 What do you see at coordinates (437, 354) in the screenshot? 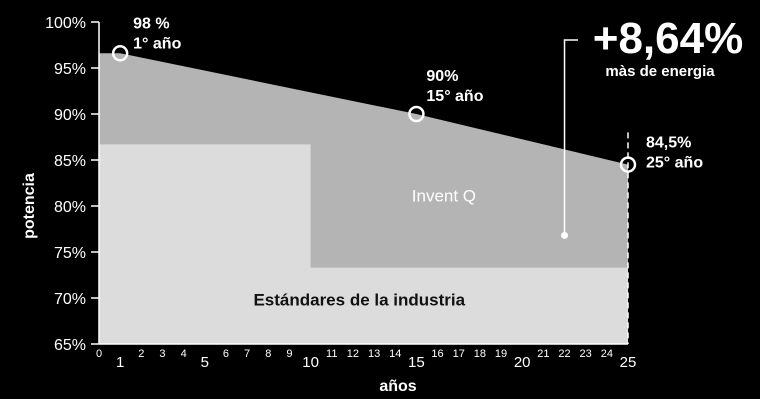
I see `x-tick-label-minor: 16` at bounding box center [437, 354].